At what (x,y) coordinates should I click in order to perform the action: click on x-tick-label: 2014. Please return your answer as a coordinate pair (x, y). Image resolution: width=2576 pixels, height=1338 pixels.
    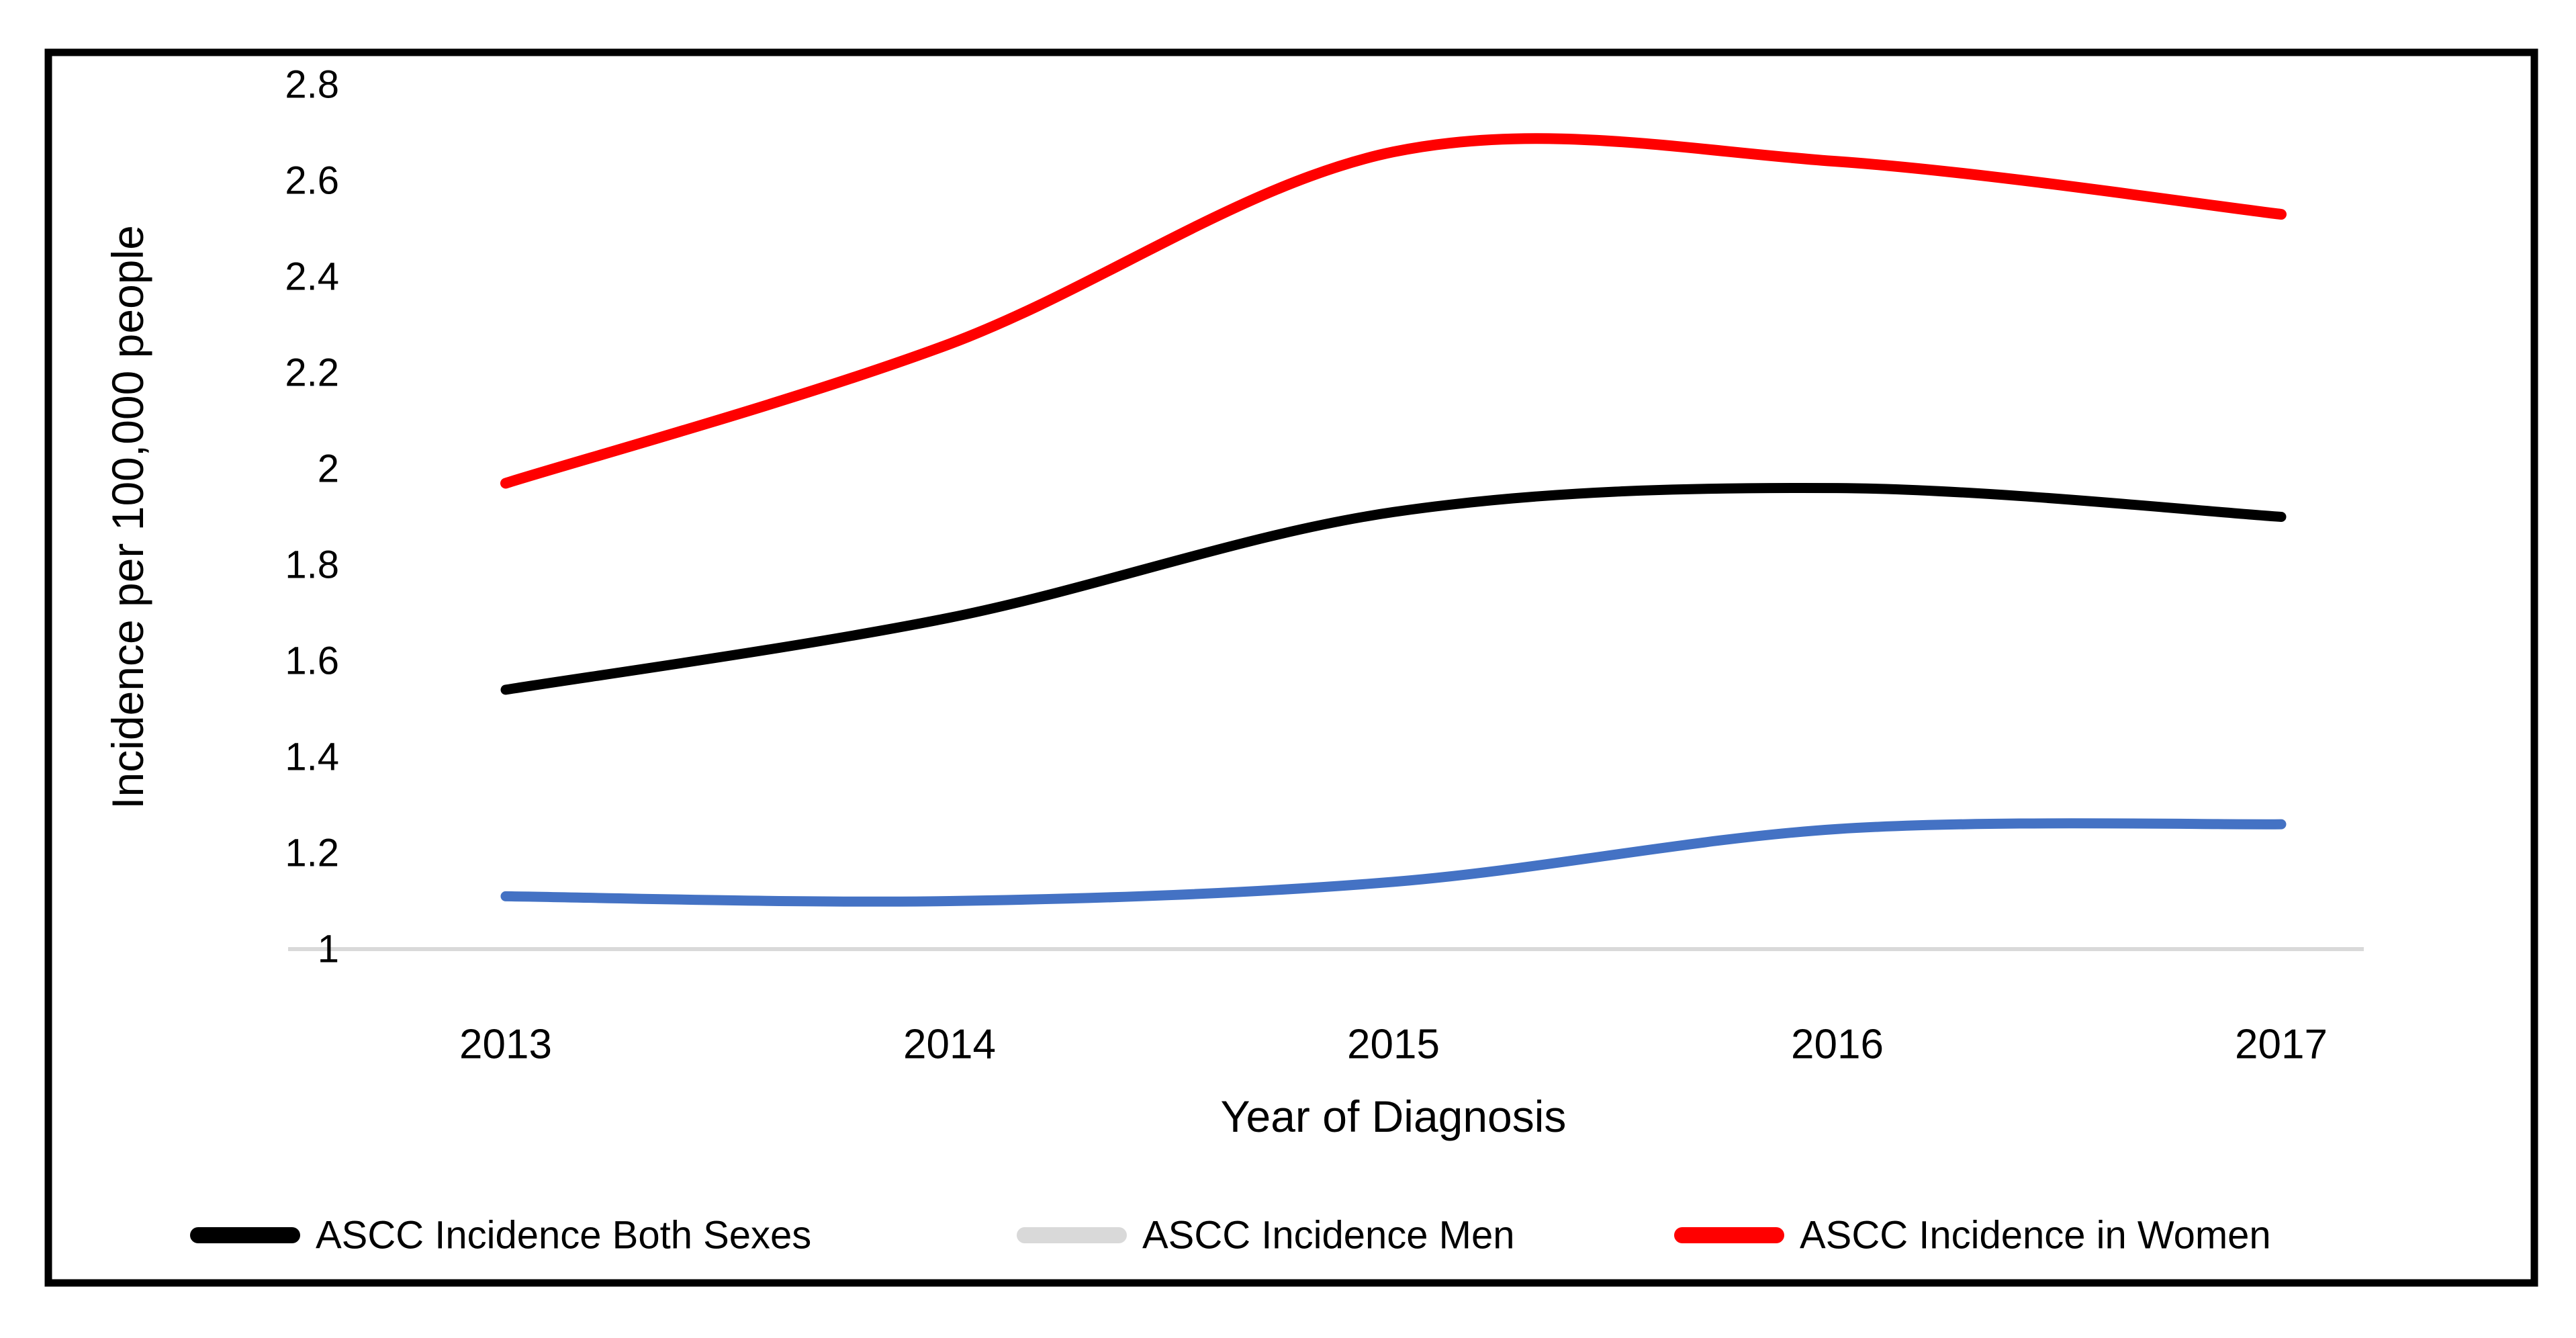
    Looking at the image, I should click on (949, 1045).